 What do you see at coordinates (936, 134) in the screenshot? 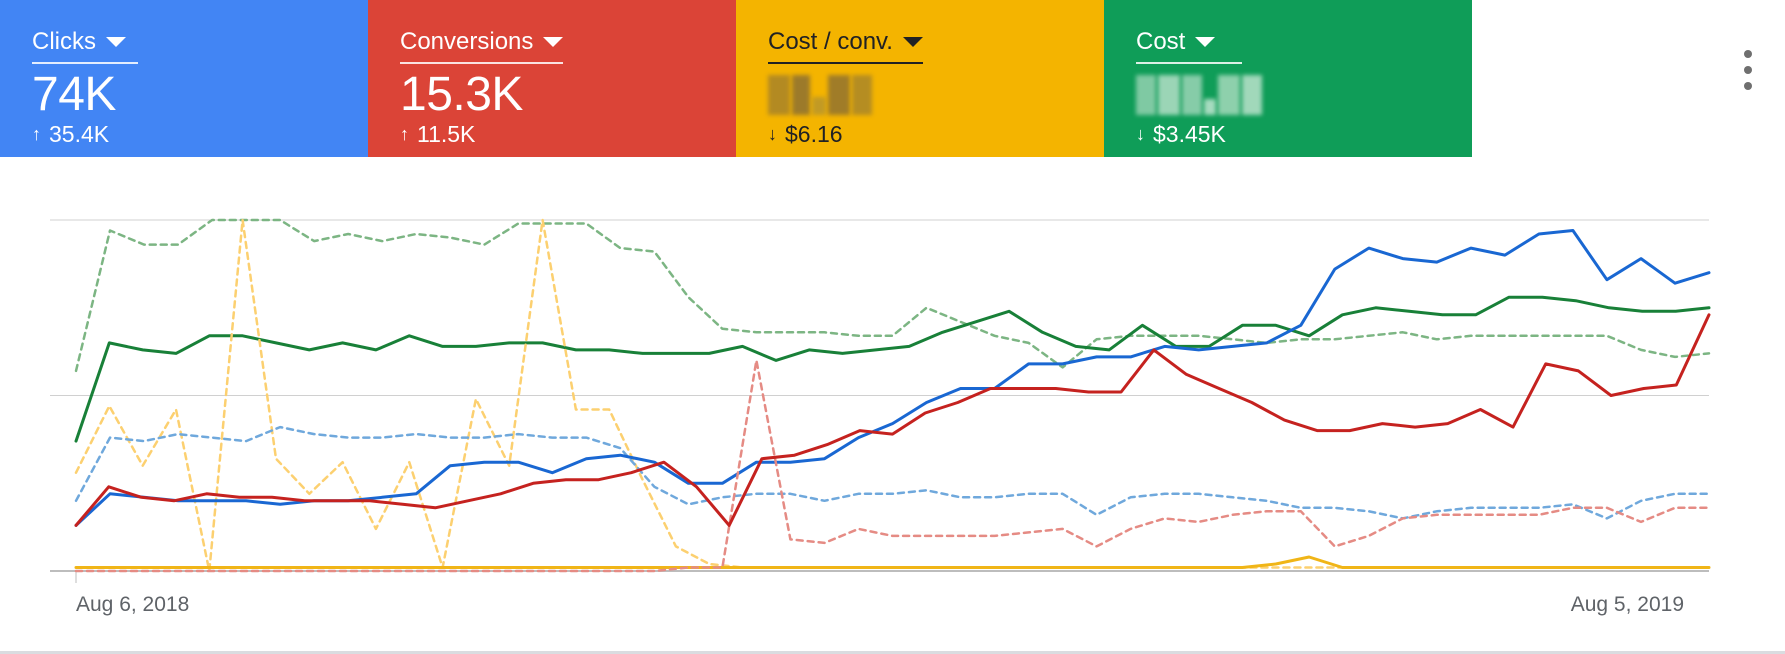
I see `scorecard-cost-per-conv-delta: ↓ $6.16` at bounding box center [936, 134].